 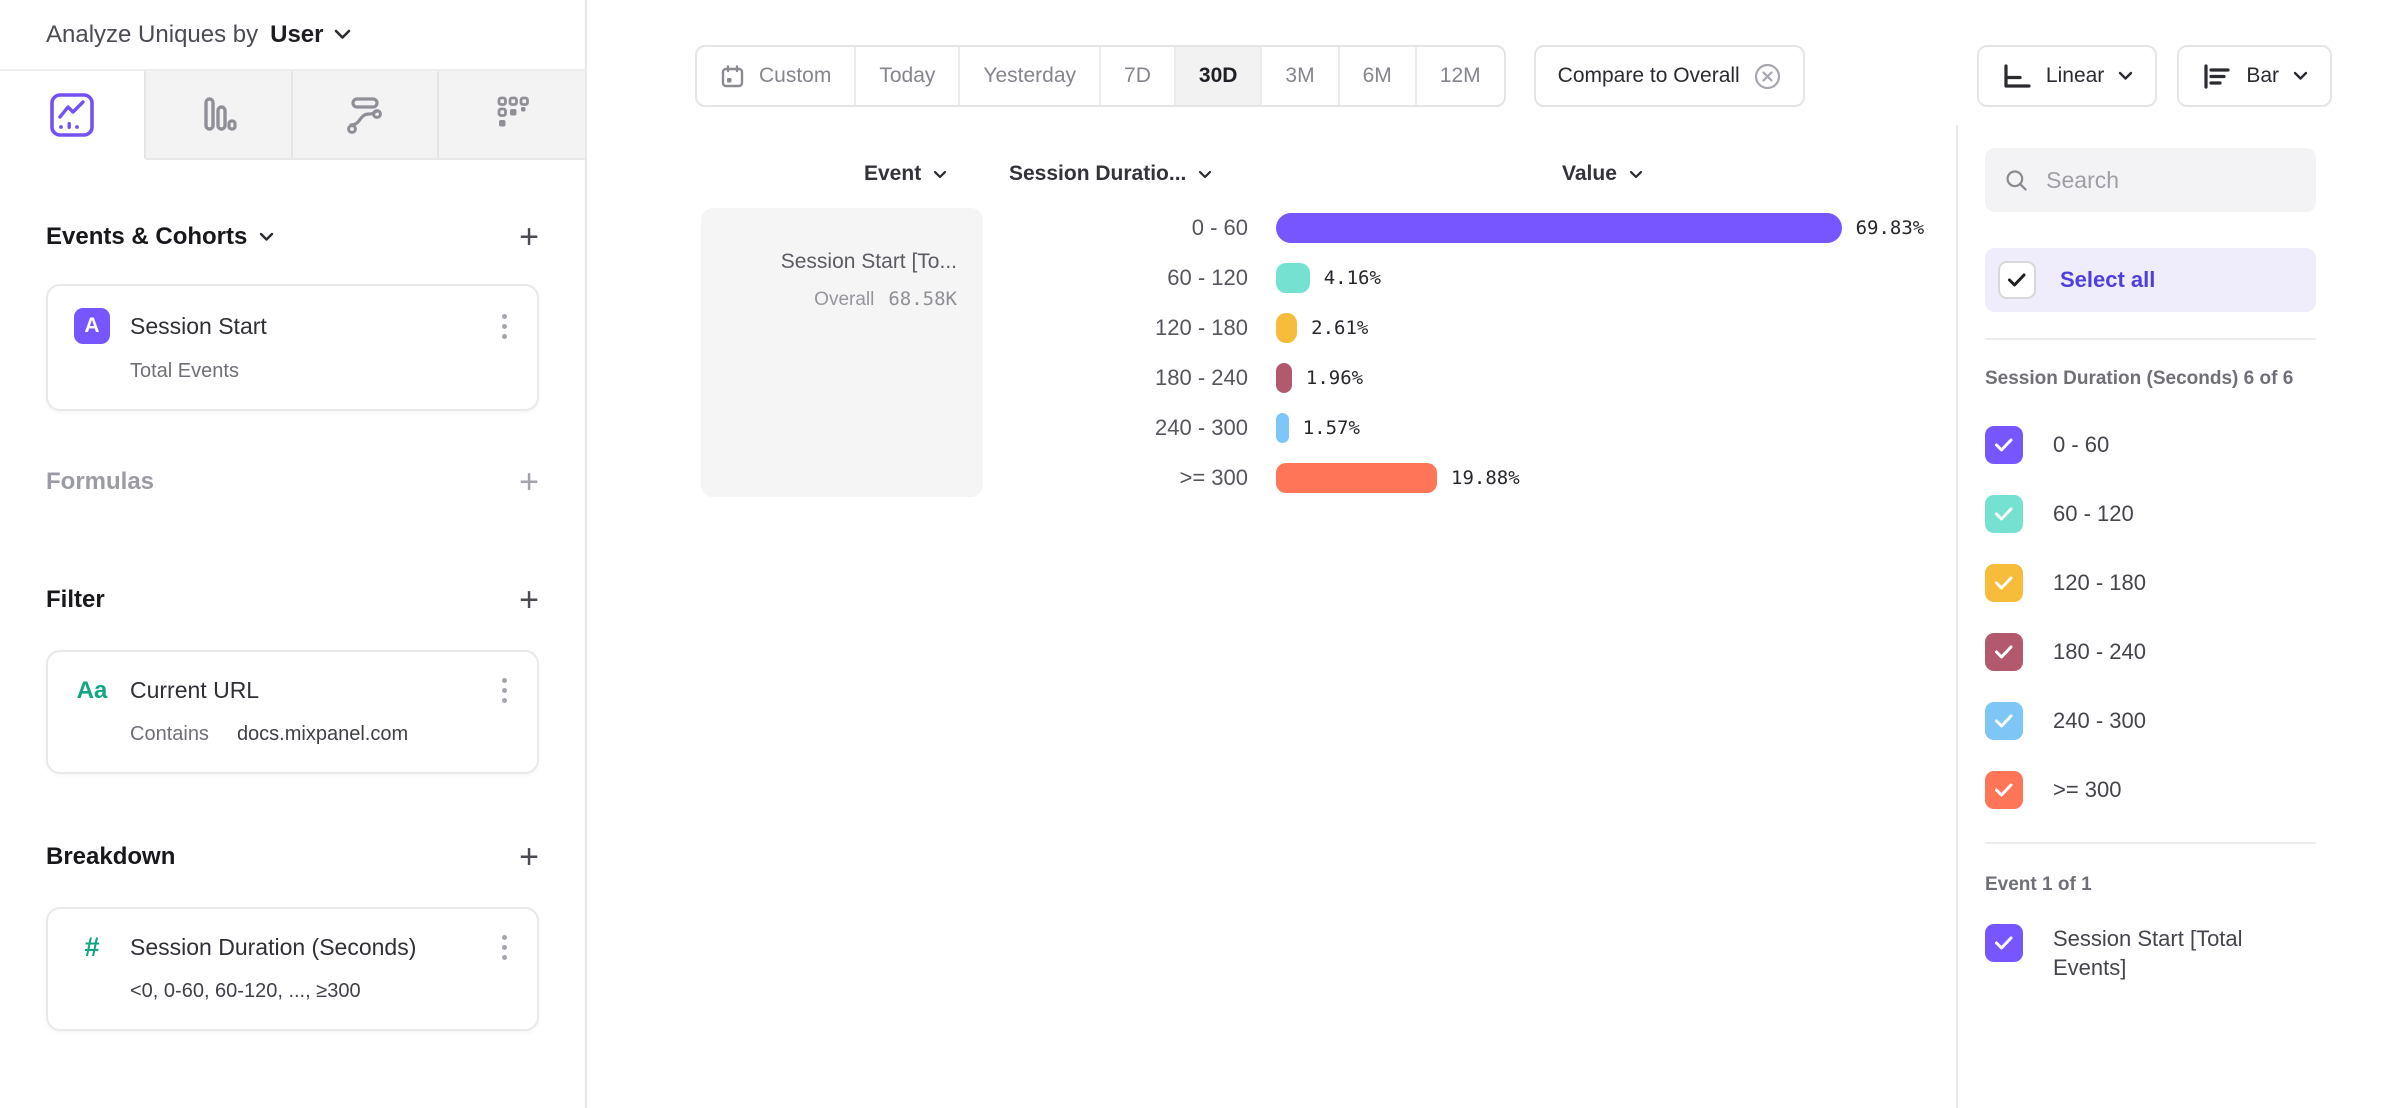 What do you see at coordinates (504, 326) in the screenshot?
I see `event-card-menu-icon` at bounding box center [504, 326].